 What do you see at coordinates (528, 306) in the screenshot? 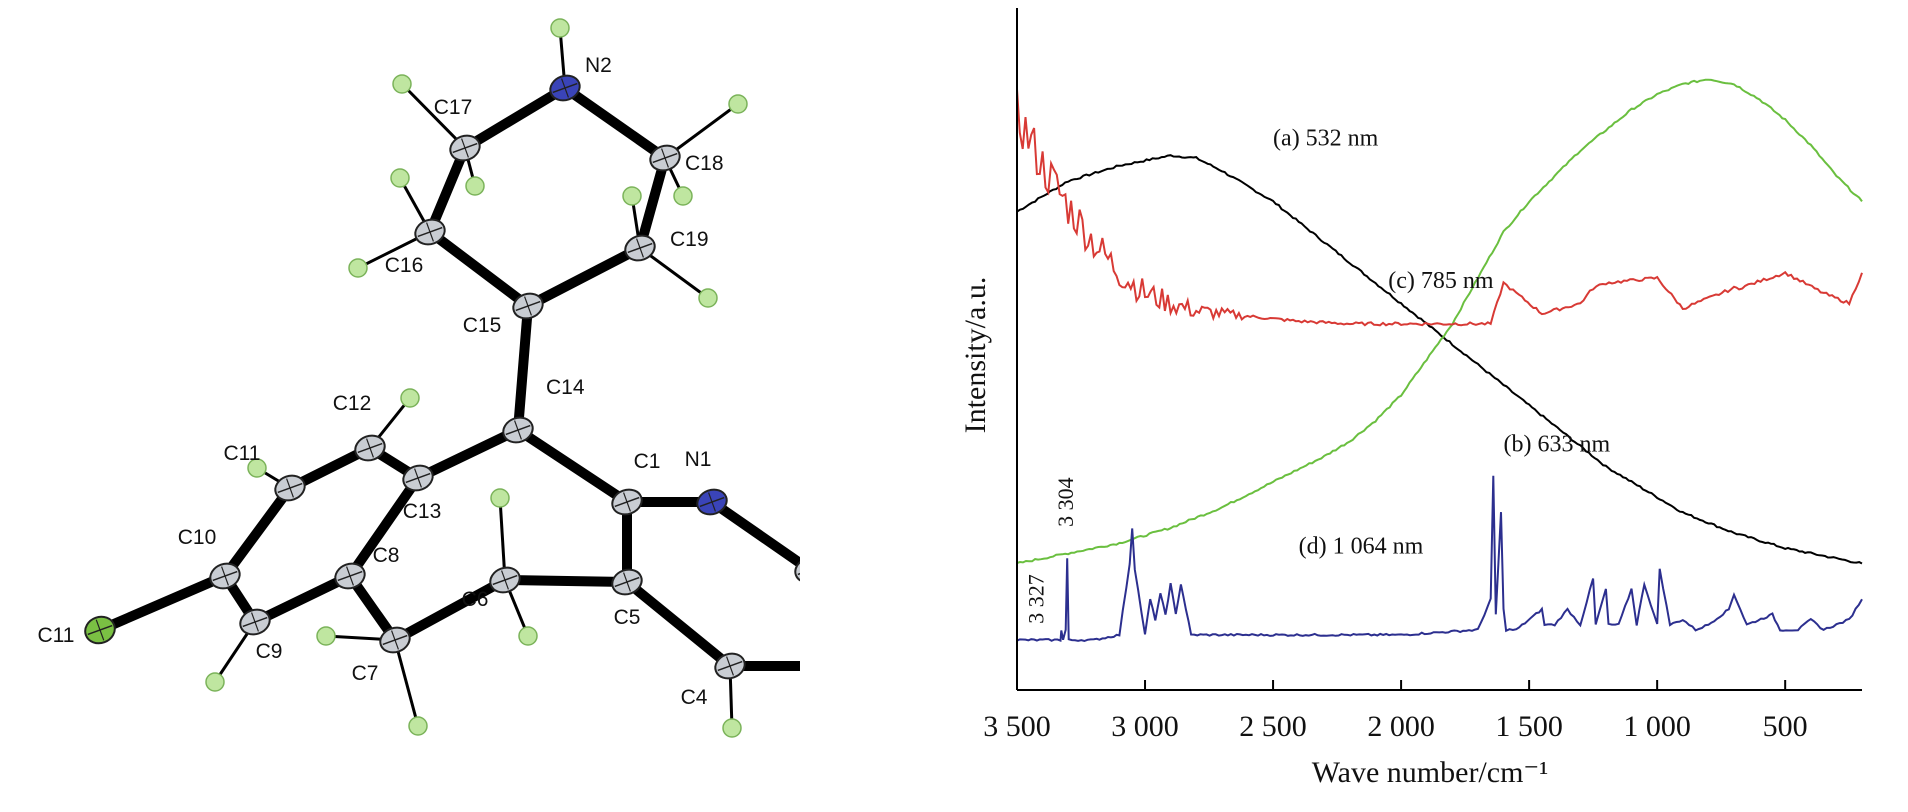
I see `atom-c15` at bounding box center [528, 306].